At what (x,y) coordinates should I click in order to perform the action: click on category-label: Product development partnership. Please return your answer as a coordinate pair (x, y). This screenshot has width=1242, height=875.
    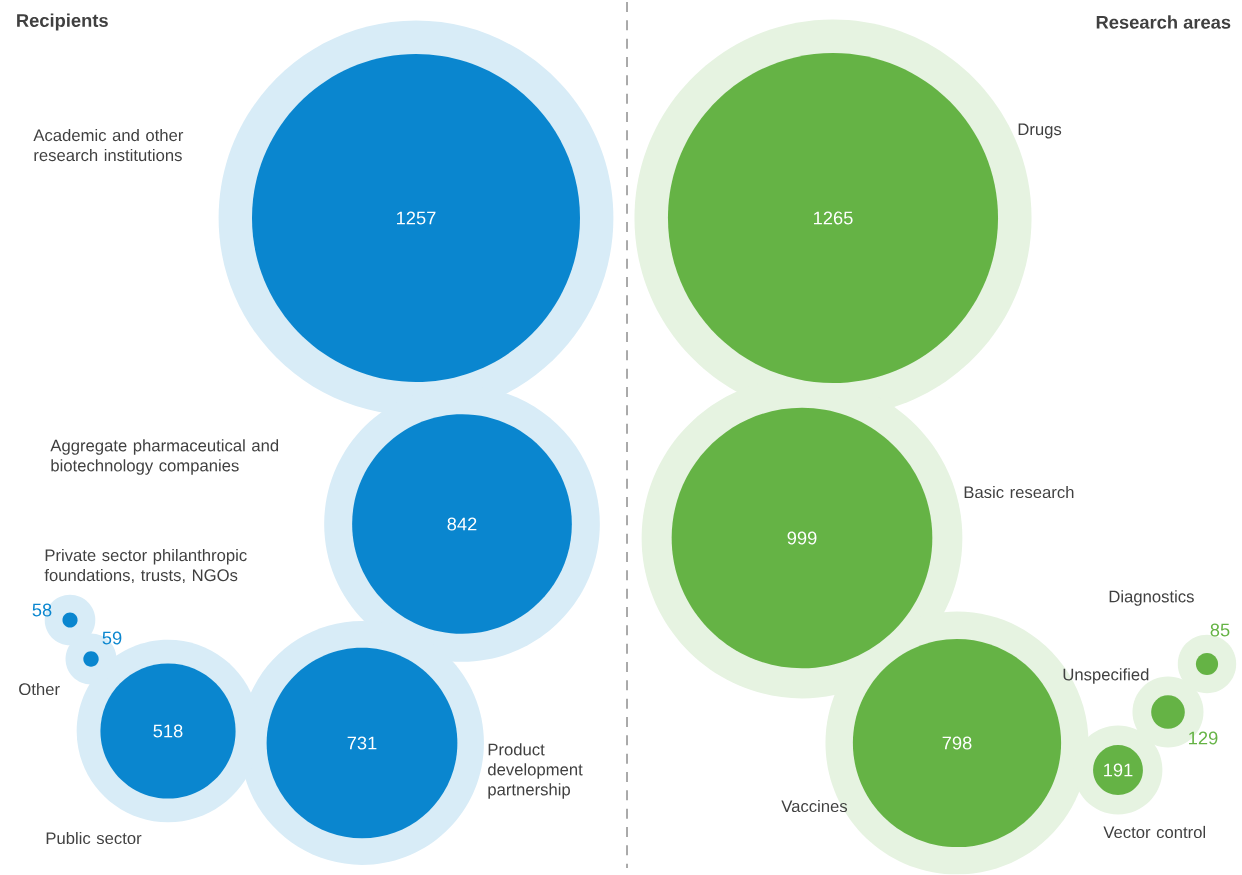
    Looking at the image, I should click on (535, 771).